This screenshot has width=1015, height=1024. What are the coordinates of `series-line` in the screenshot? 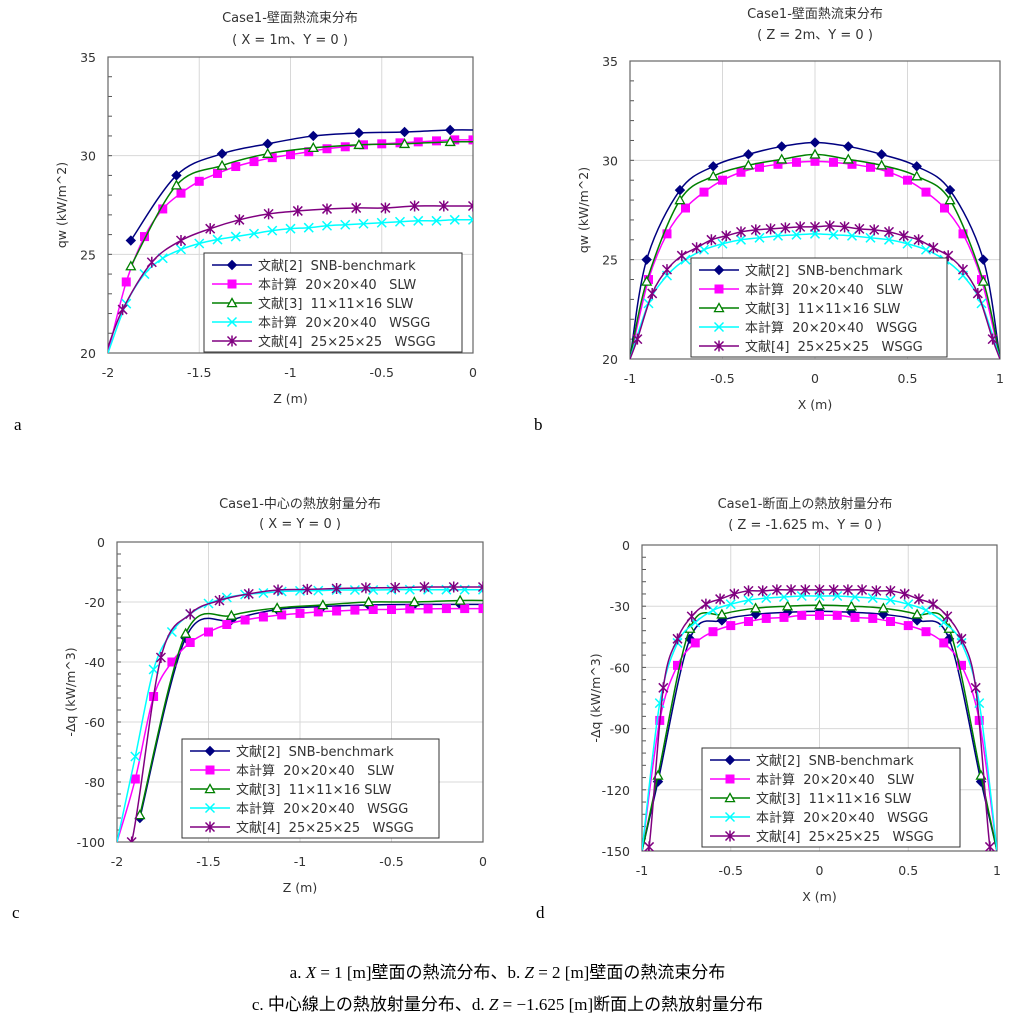 It's located at (290, 285).